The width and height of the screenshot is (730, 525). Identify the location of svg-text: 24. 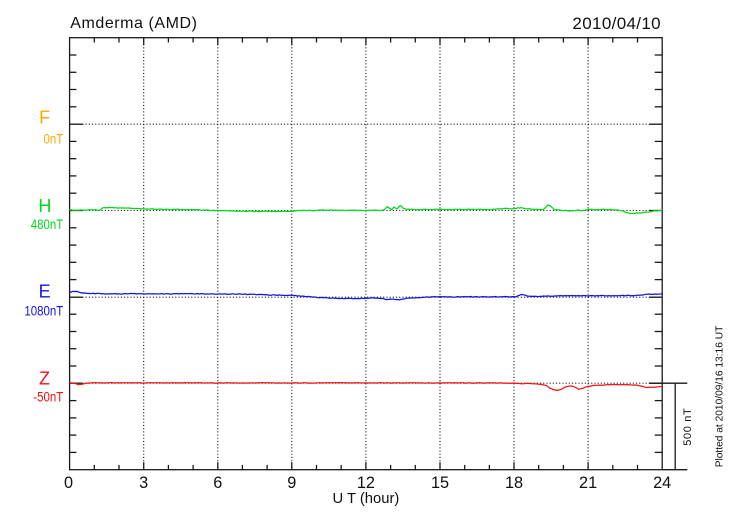
(662, 483).